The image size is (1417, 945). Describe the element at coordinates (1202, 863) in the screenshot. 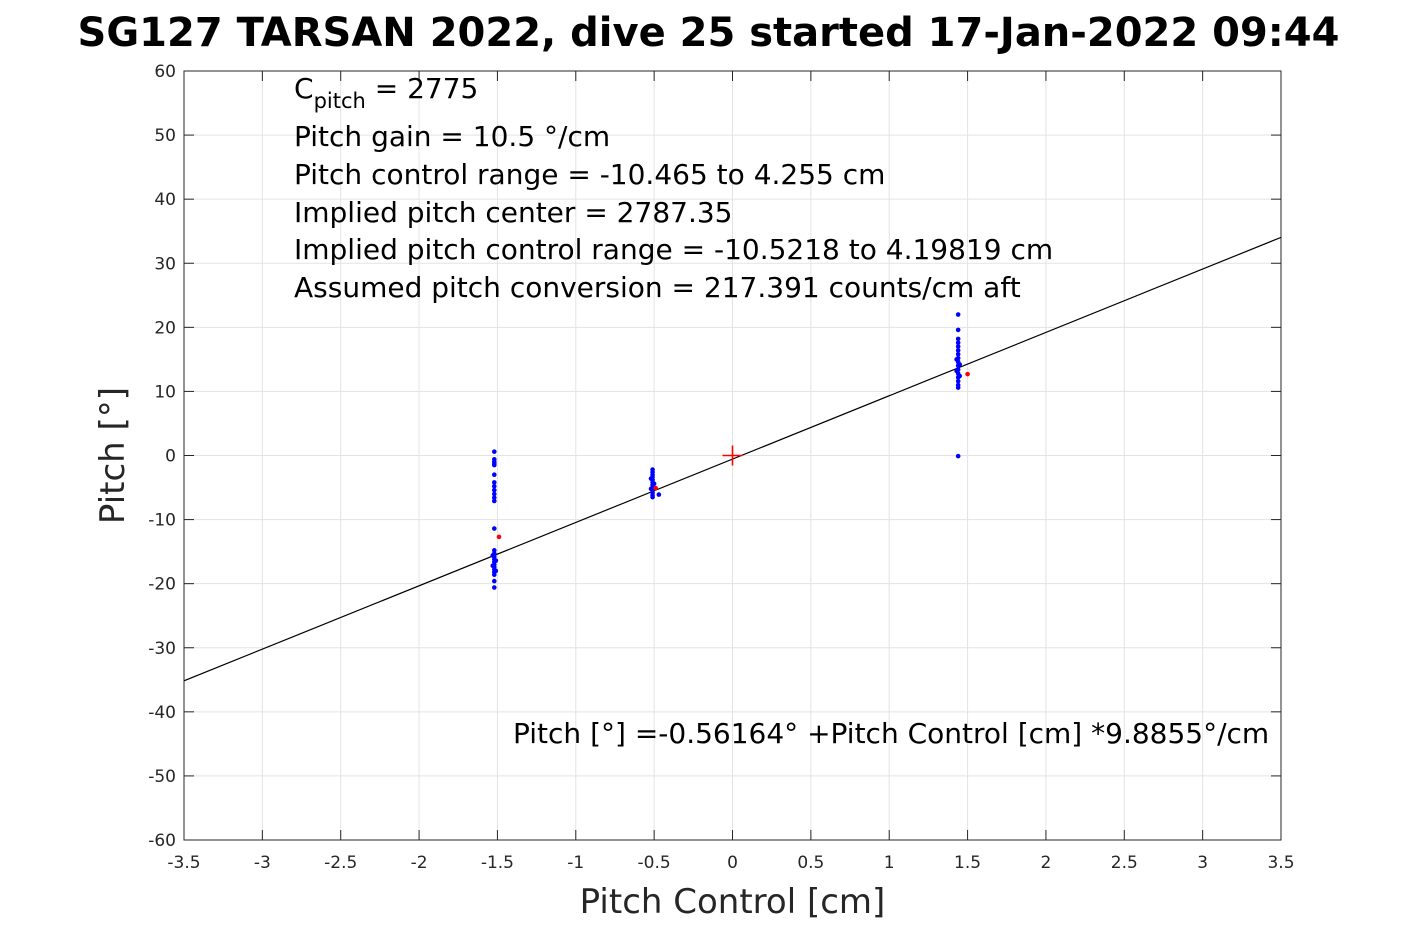

I see `x-tick-label: 3` at that location.